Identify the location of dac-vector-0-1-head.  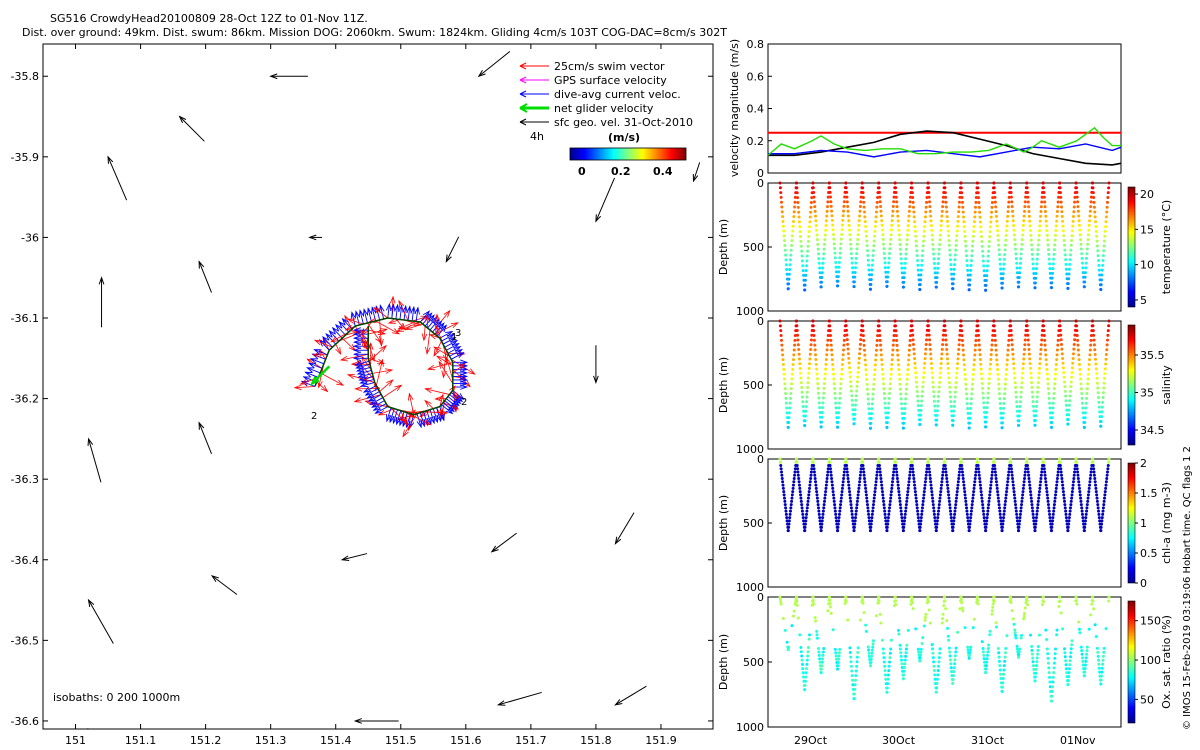
(306, 379).